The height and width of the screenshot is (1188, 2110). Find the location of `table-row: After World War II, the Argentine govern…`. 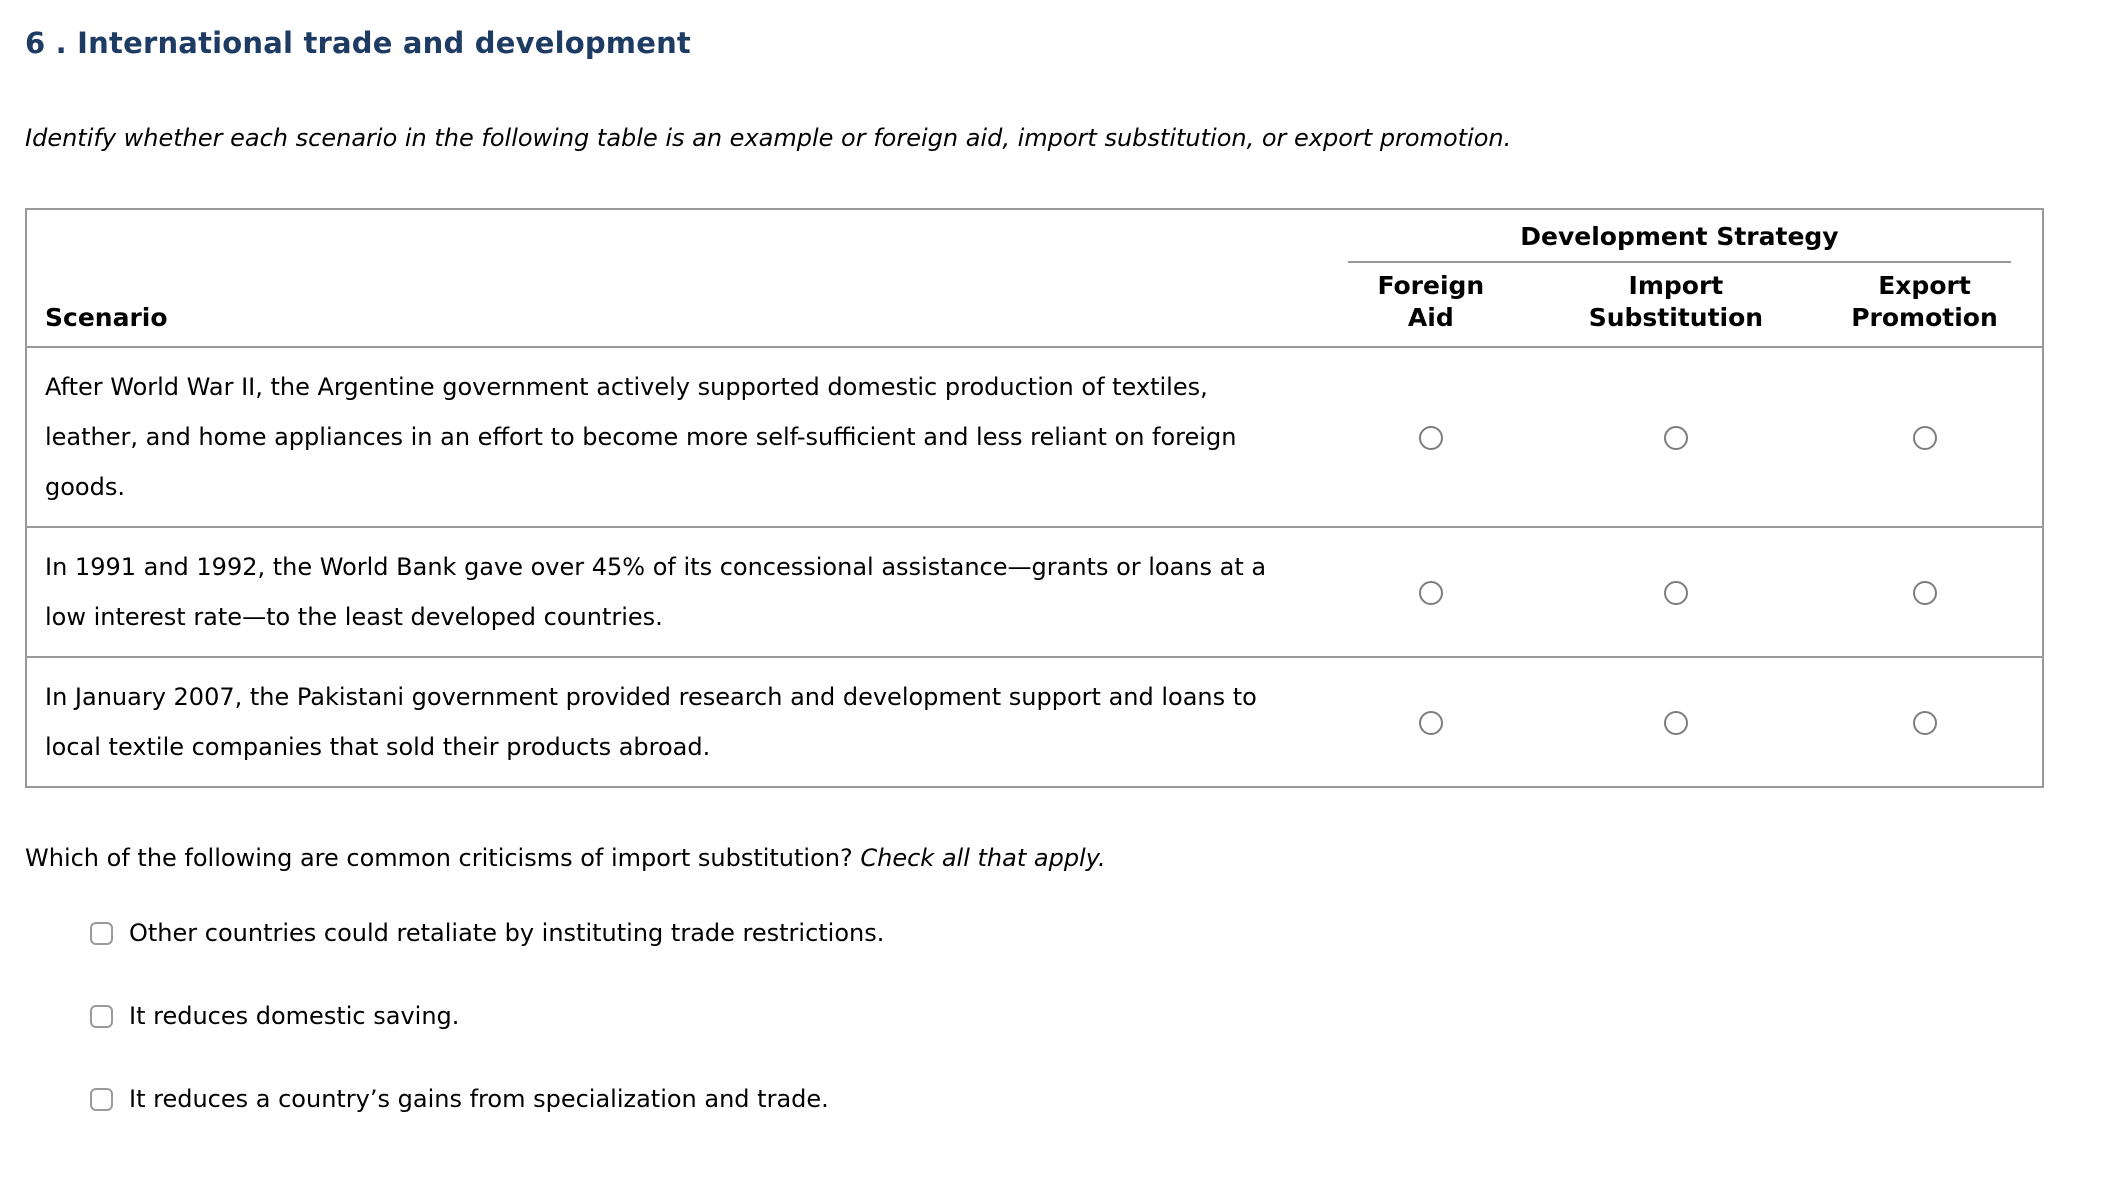

table-row: After World War II, the Argentine govern… is located at coordinates (1034, 436).